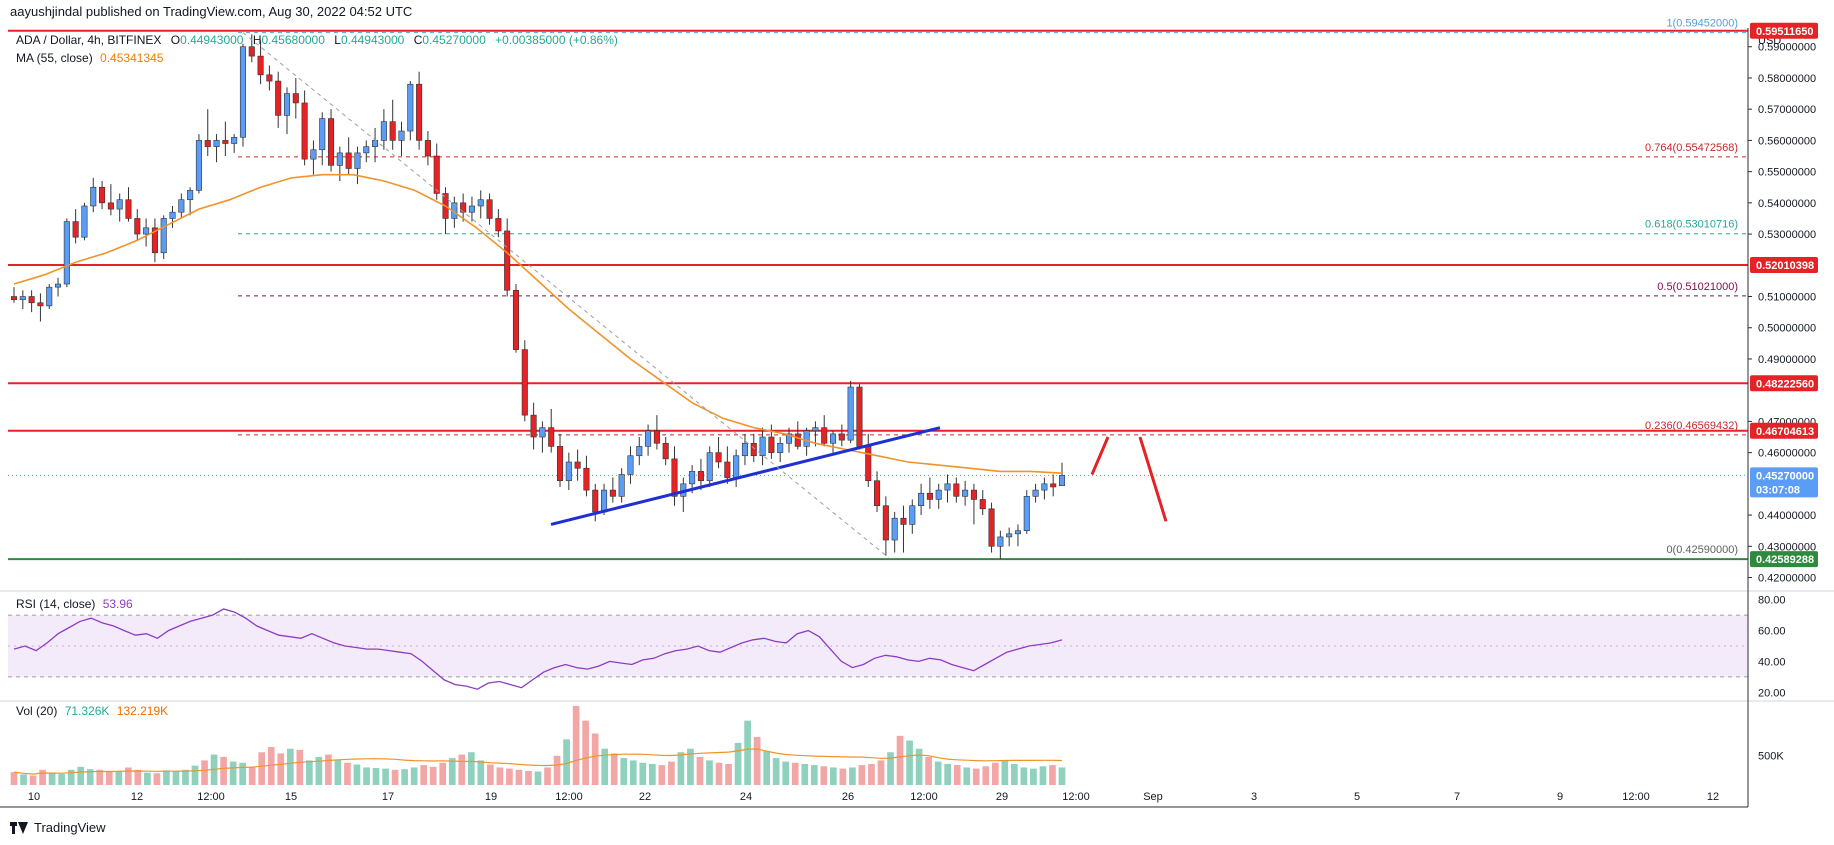 The height and width of the screenshot is (845, 1834). Describe the element at coordinates (1772, 632) in the screenshot. I see `rsi-tick-label: 60.00` at that location.